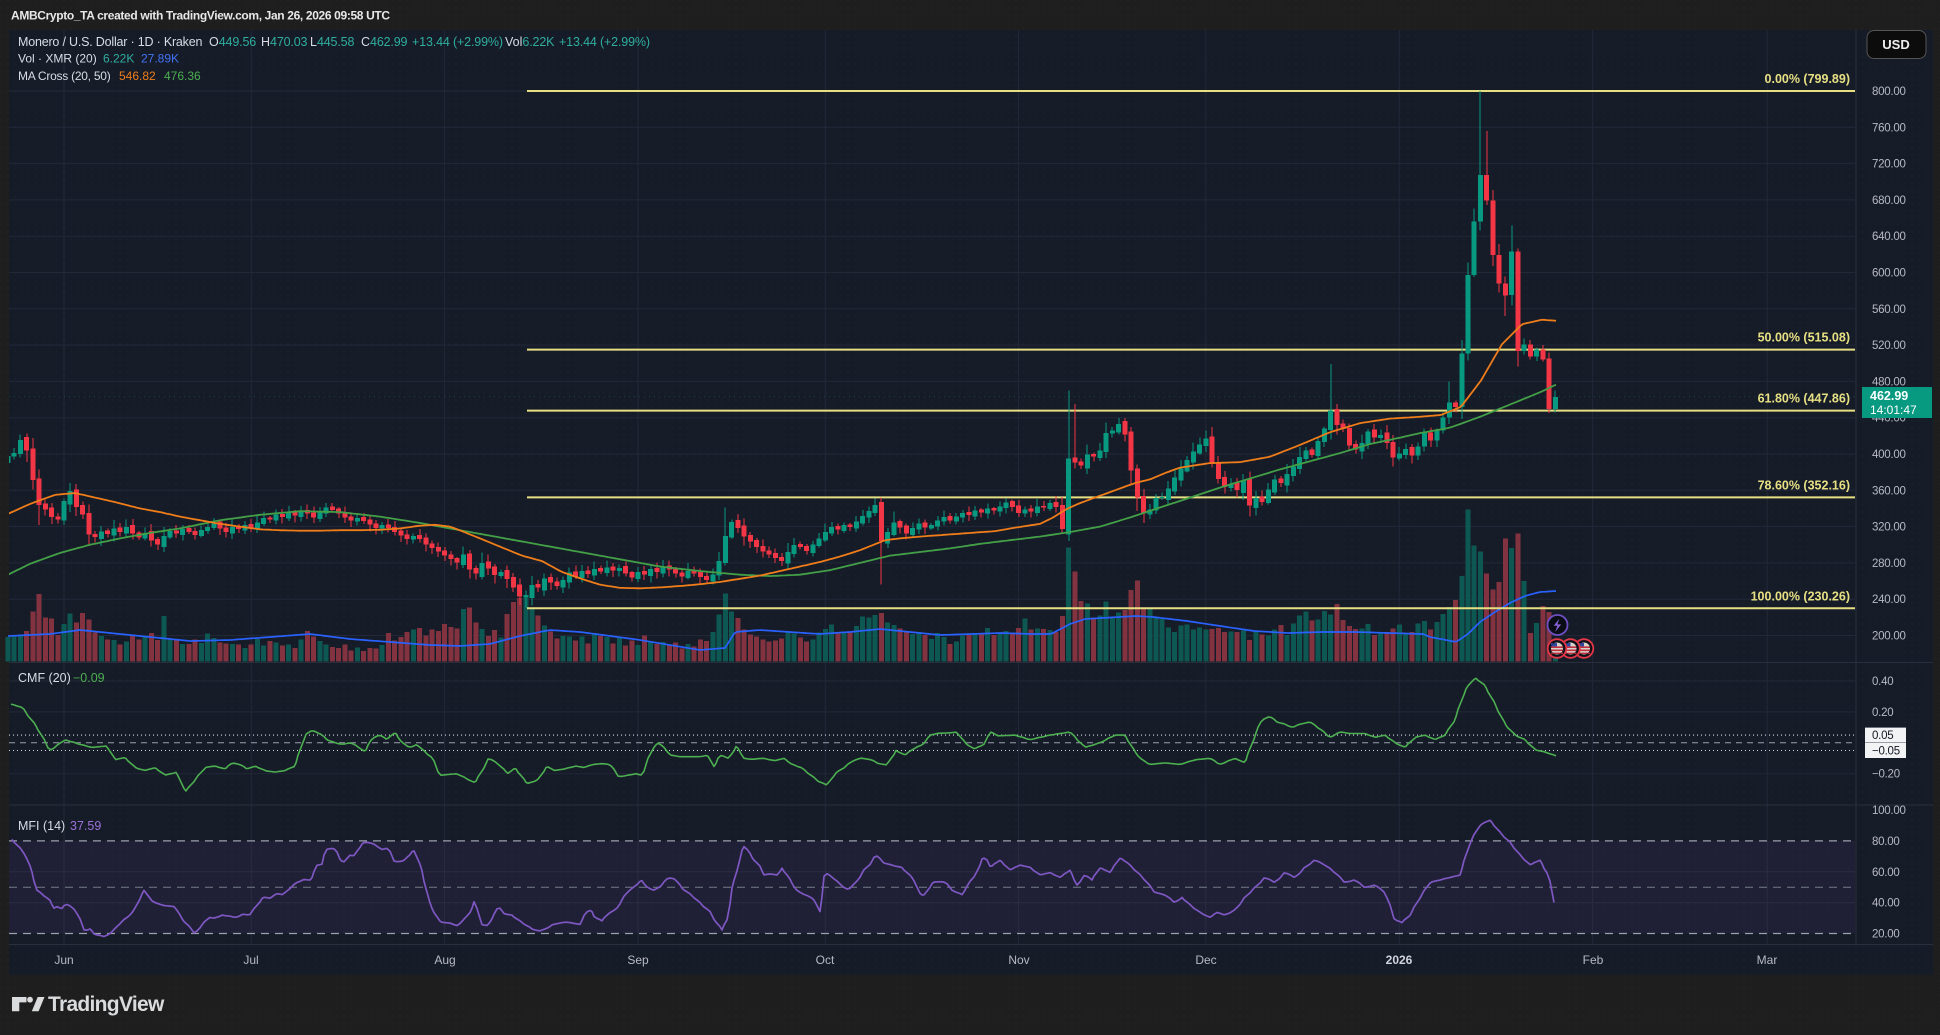  I want to click on svg-text: 60.00, so click(1886, 873).